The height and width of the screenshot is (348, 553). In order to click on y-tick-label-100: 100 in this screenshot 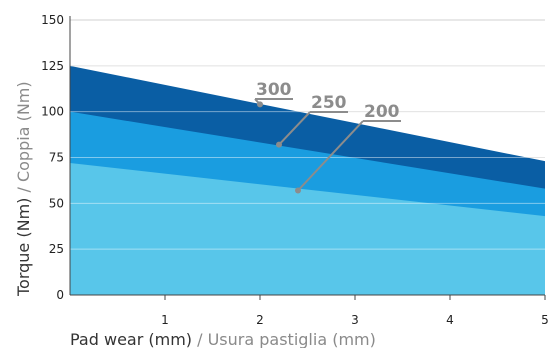, I will do `click(52, 112)`.